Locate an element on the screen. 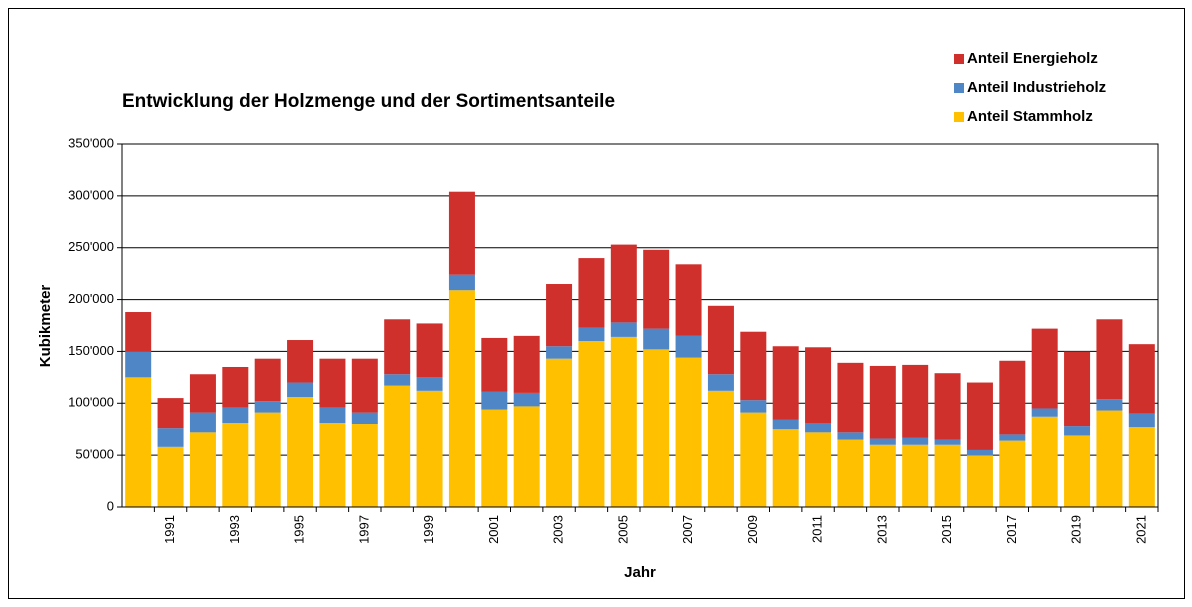 The height and width of the screenshot is (607, 1192). y-tick-label: 150'000 is located at coordinates (91, 350).